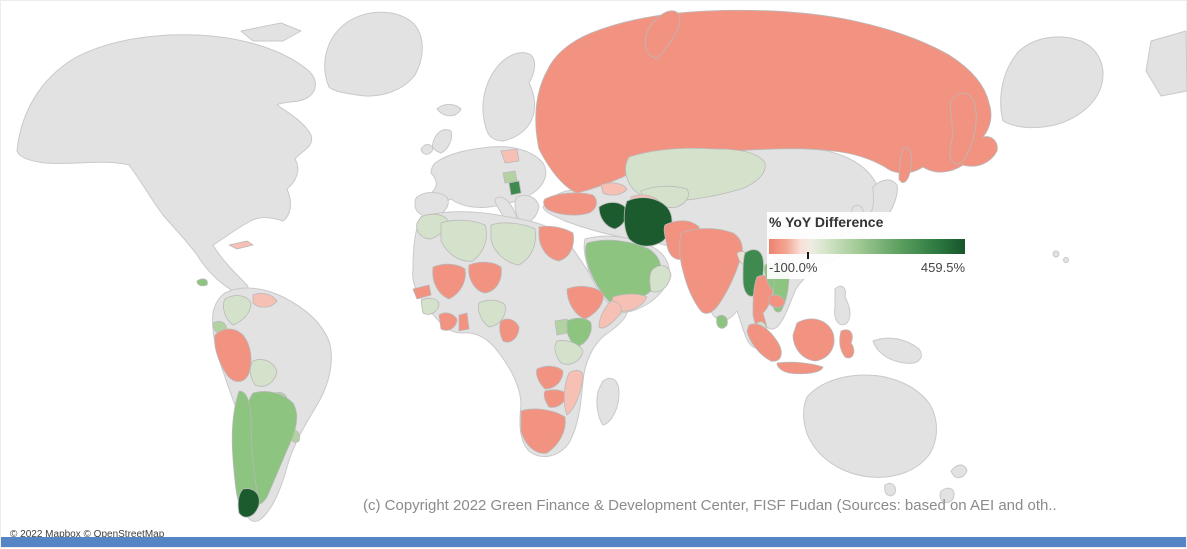 Image resolution: width=1187 pixels, height=549 pixels. I want to click on region-java, so click(800, 368).